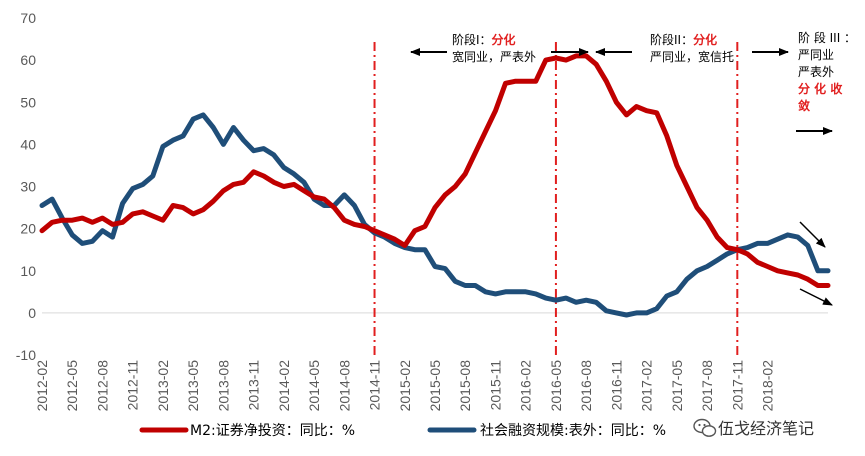  What do you see at coordinates (556, 386) in the screenshot?
I see `x-tick-label: 2016-05` at bounding box center [556, 386].